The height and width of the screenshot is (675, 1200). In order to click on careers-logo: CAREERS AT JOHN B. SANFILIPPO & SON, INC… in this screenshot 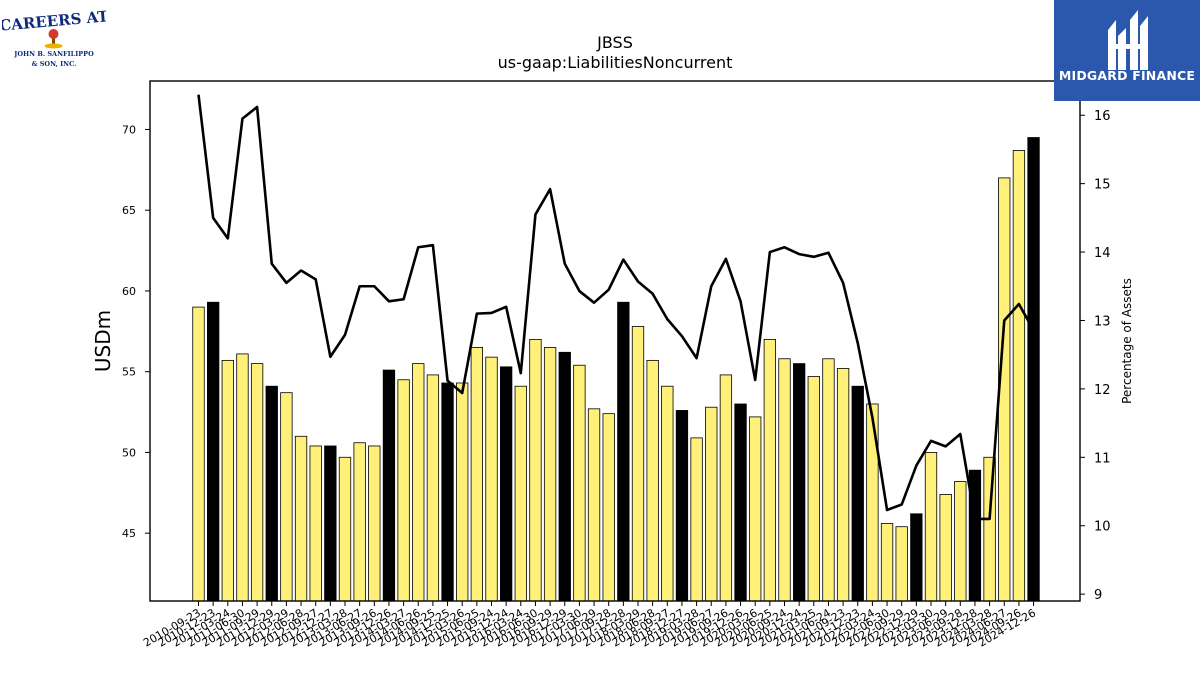, I will do `click(55, 37)`.